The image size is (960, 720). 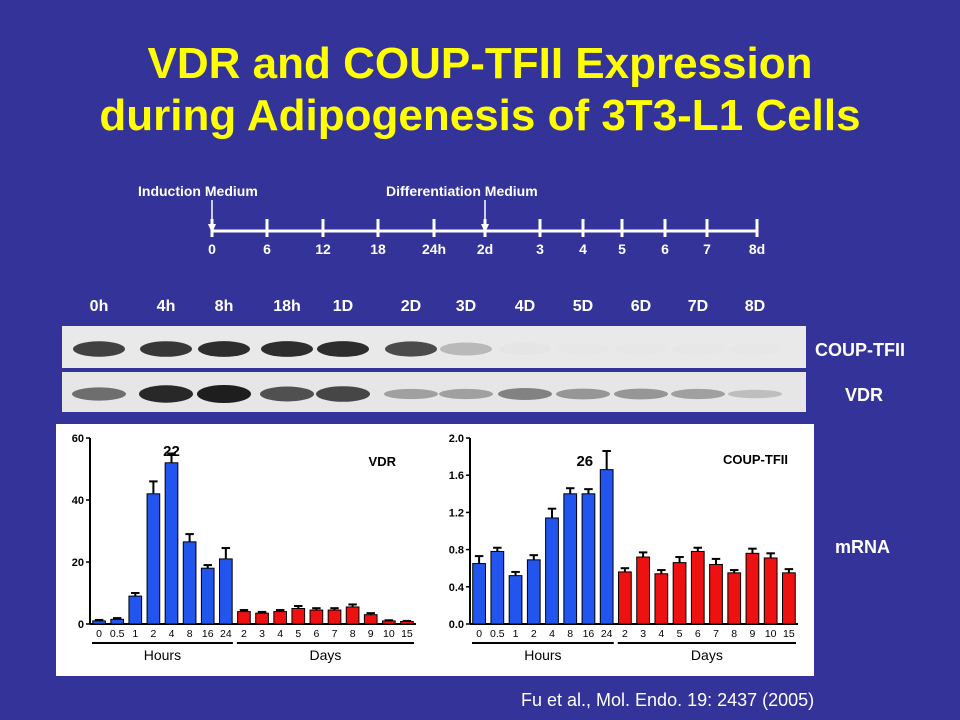 I want to click on group-label: Hours, so click(x=162, y=655).